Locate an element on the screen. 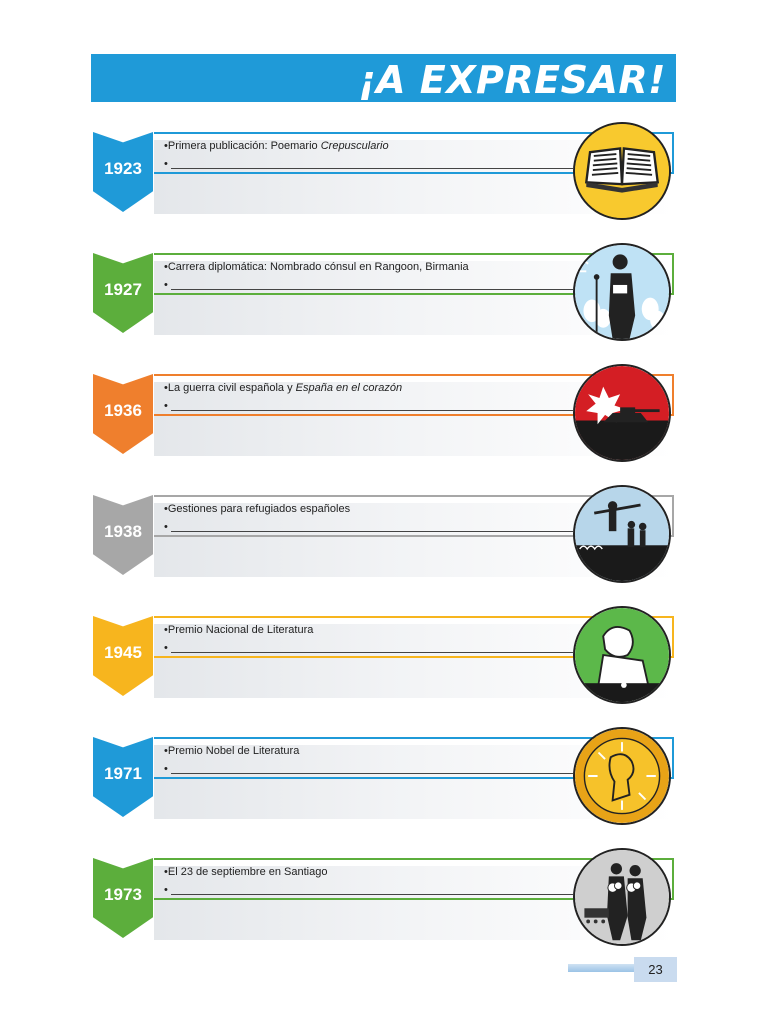 Image resolution: width=767 pixels, height=1024 pixels. entry-text: •Premio Nobel de Literatura is located at coordinates (231, 751).